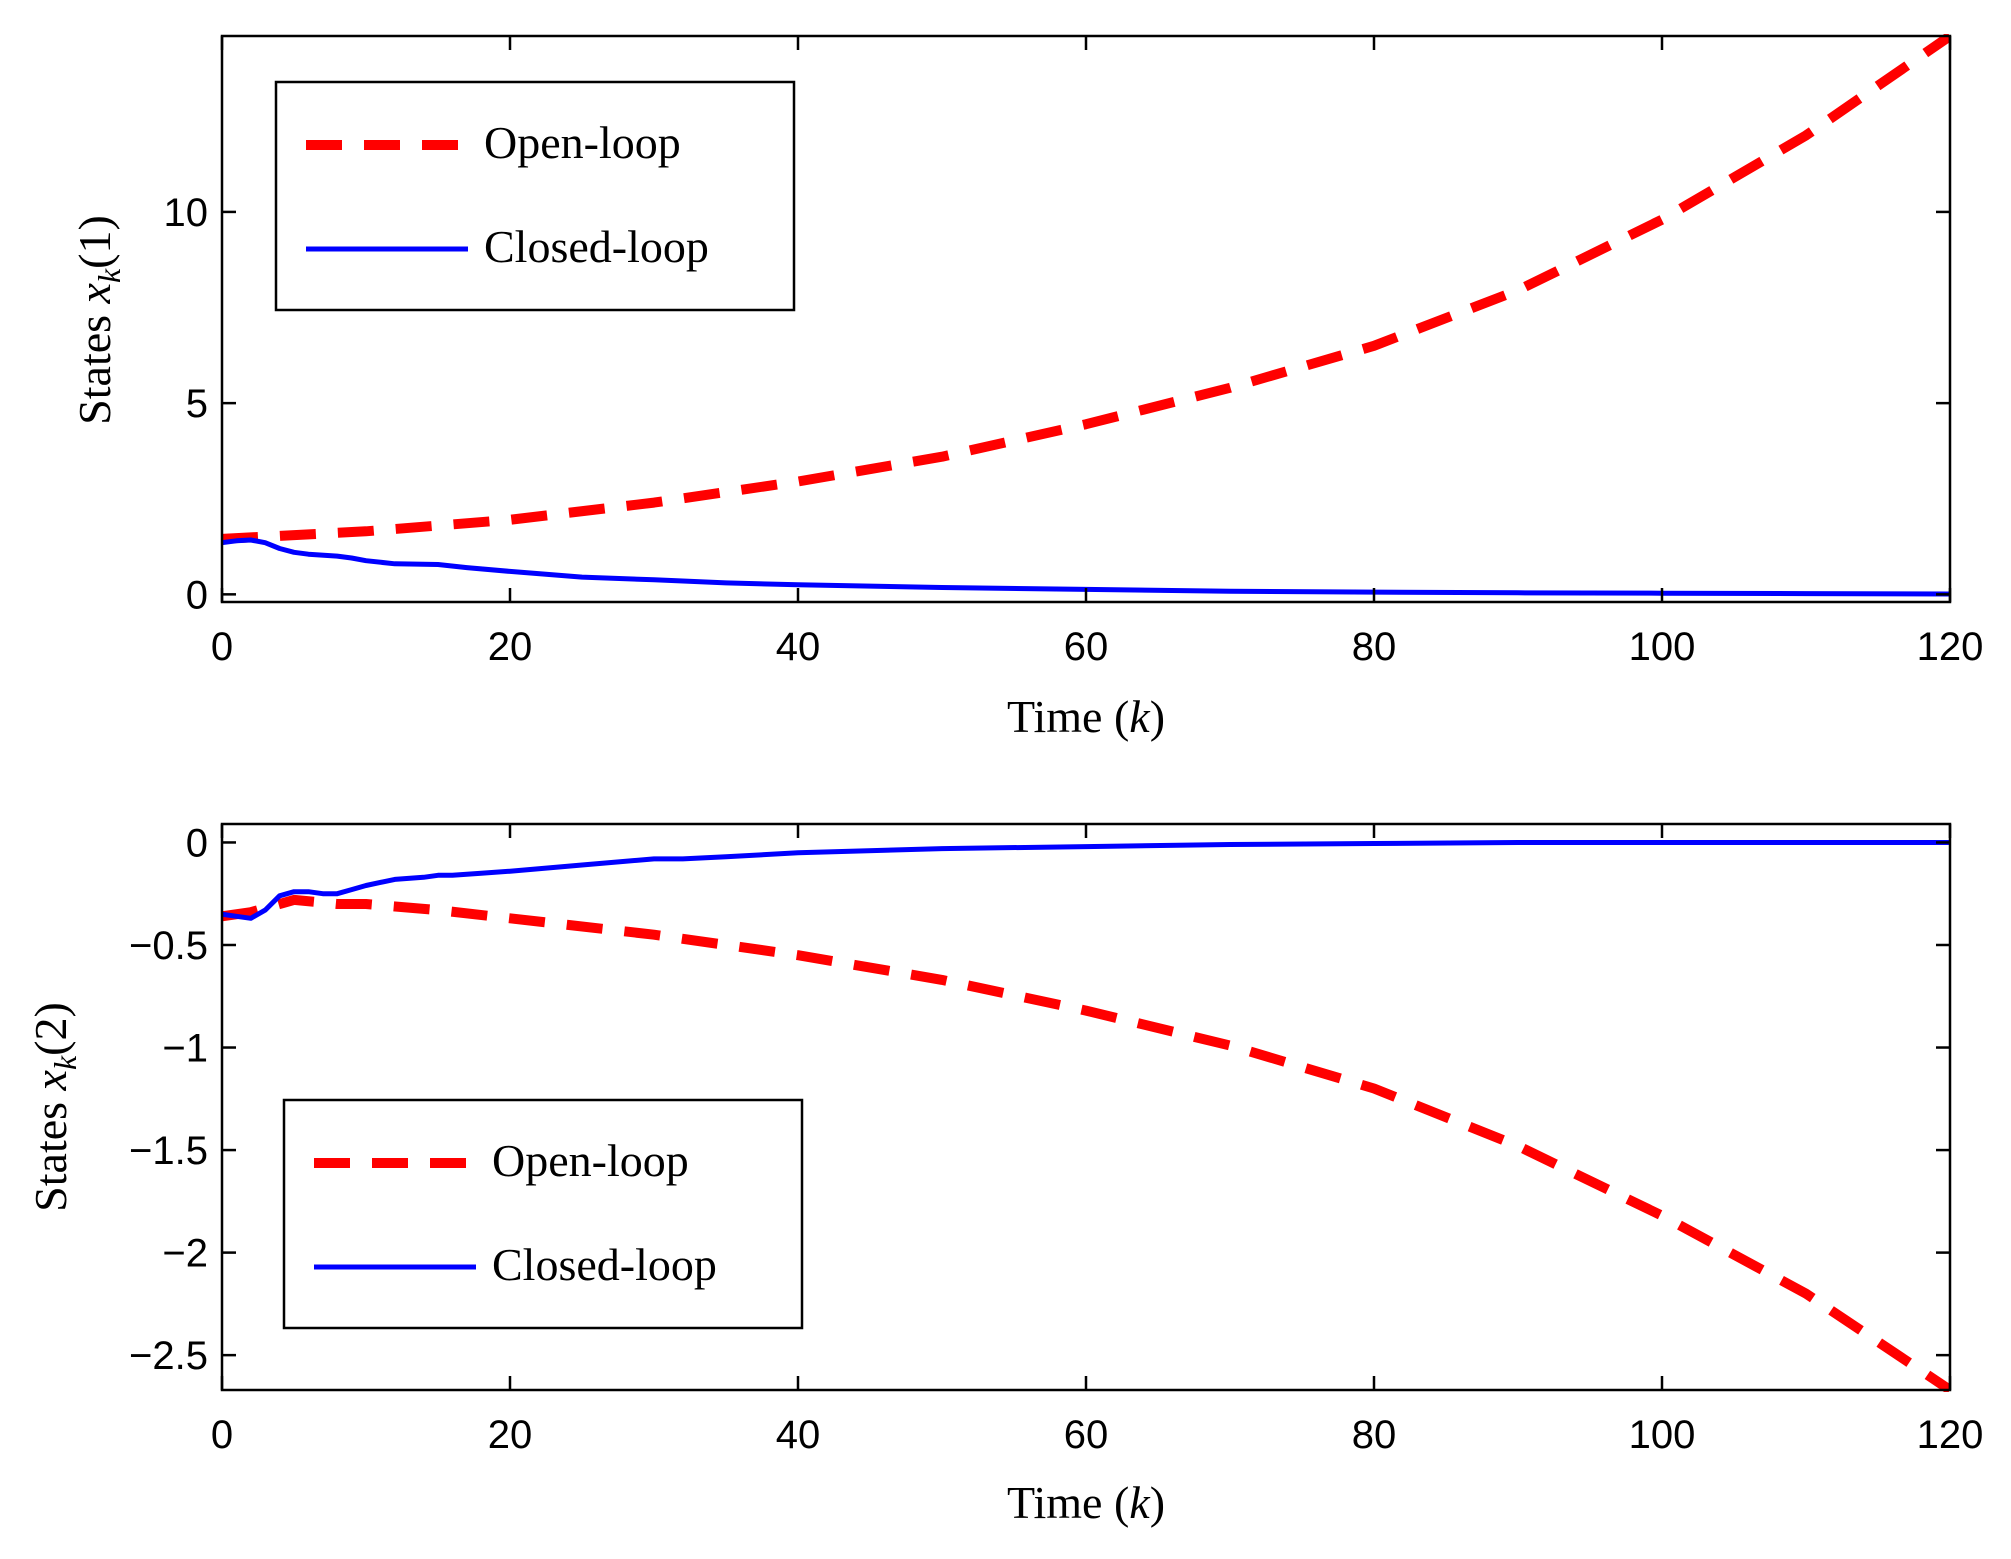  What do you see at coordinates (1374, 1435) in the screenshot?
I see `x-tick-label-2-4: 80` at bounding box center [1374, 1435].